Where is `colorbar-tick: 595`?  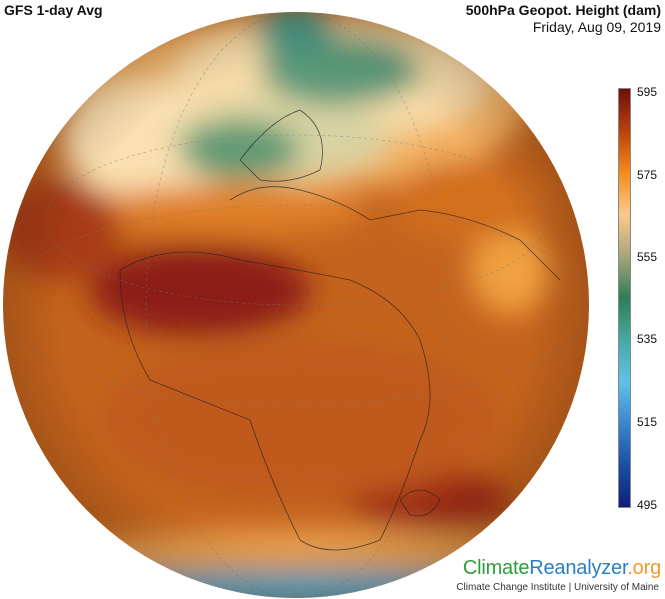
colorbar-tick: 595 is located at coordinates (647, 92).